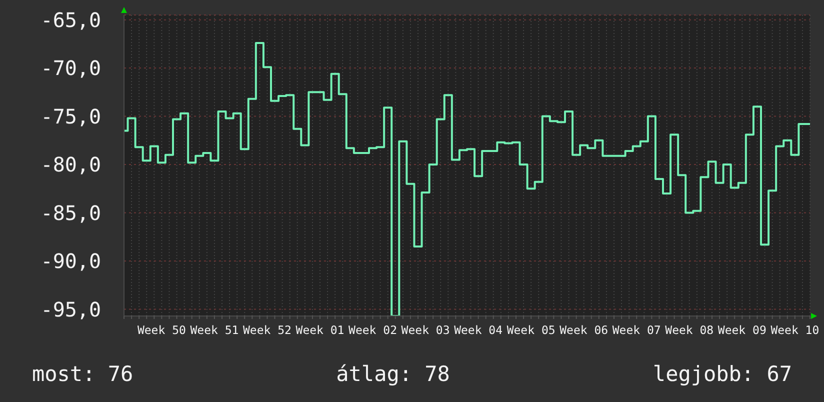 The height and width of the screenshot is (402, 824). I want to click on y-tick-label: -90,0, so click(70, 261).